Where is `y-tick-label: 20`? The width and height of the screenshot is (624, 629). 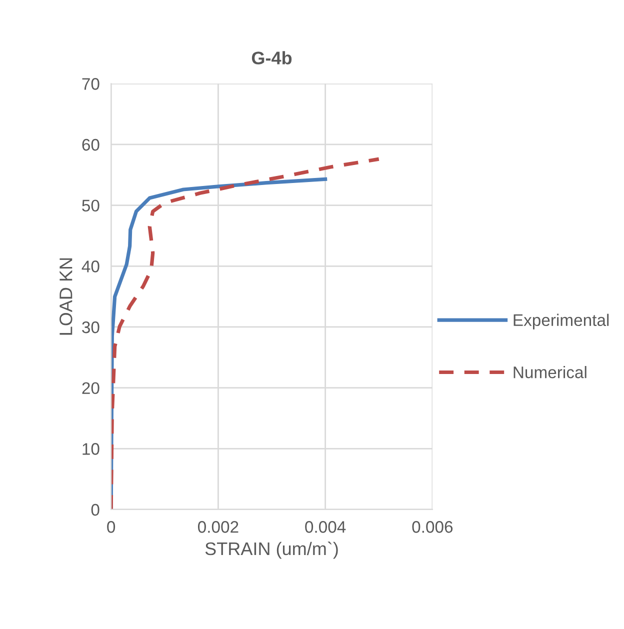 y-tick-label: 20 is located at coordinates (91, 388).